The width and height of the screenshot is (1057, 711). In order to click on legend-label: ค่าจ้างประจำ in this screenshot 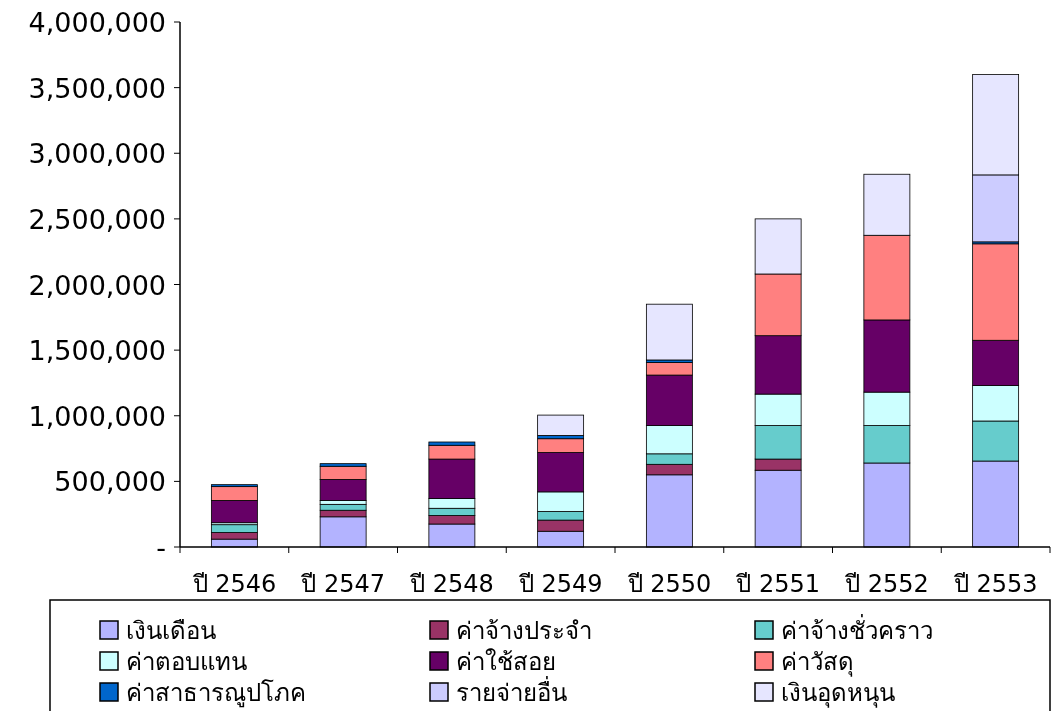, I will do `click(524, 631)`.